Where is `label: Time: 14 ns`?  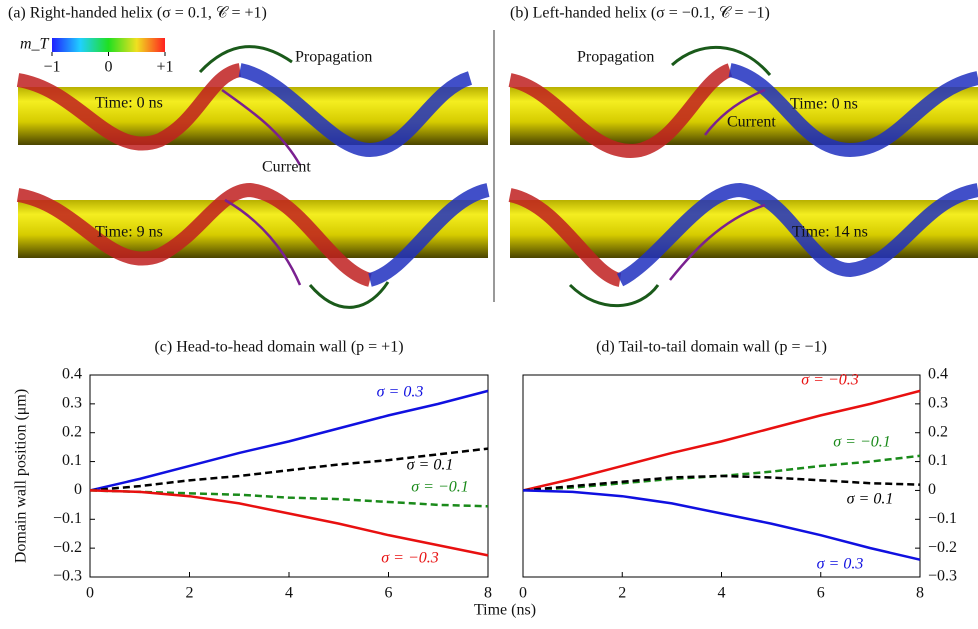 label: Time: 14 ns is located at coordinates (830, 232).